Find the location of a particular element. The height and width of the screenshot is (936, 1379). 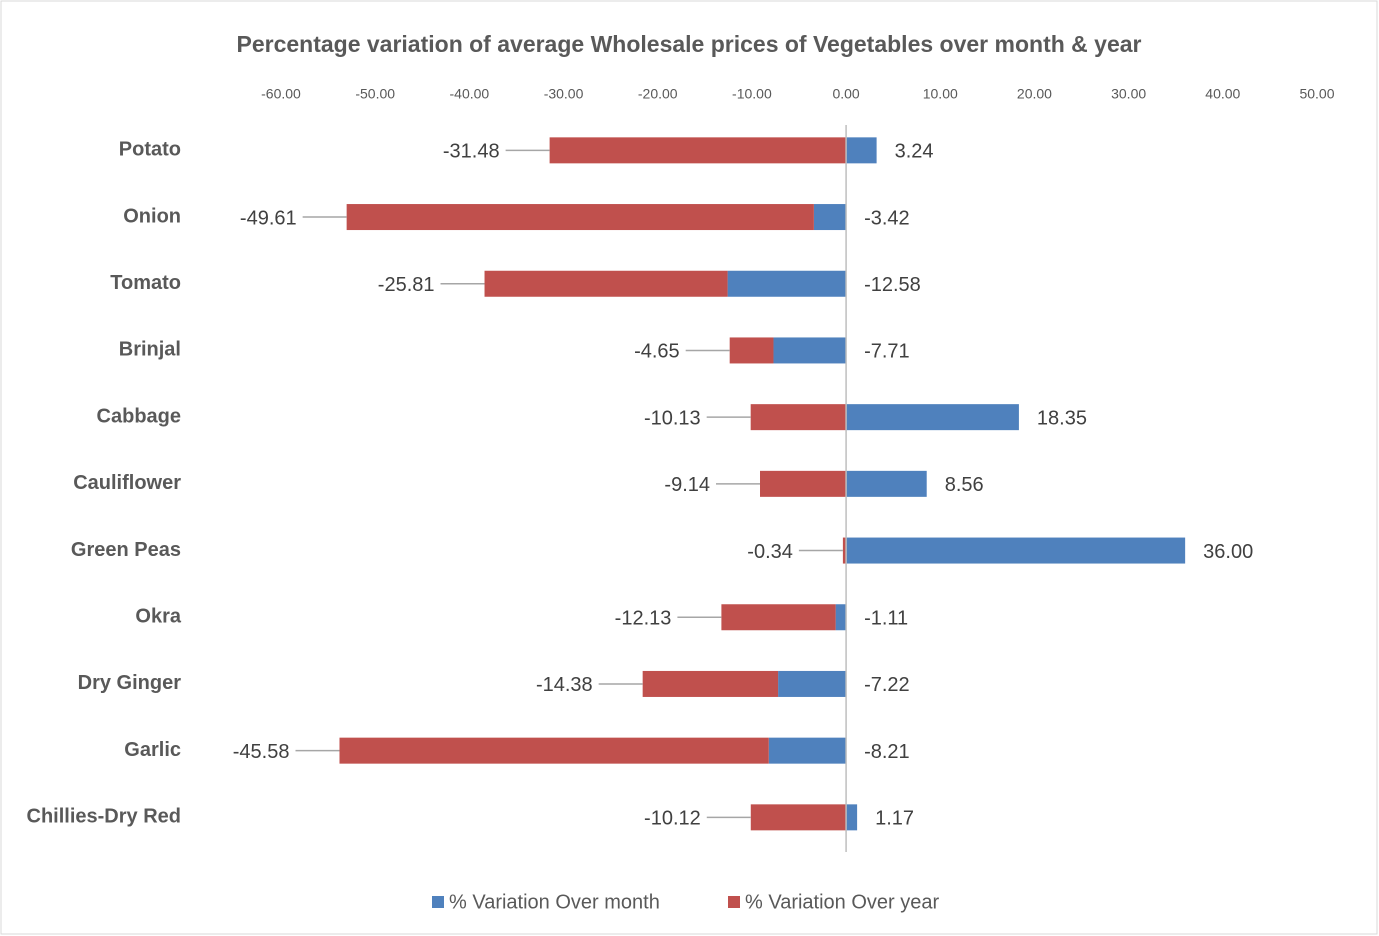

data-label: 1.17 is located at coordinates (894, 819).